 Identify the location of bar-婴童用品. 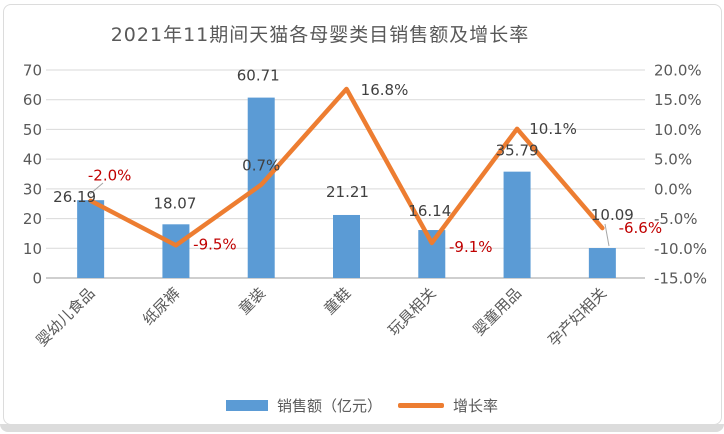
(517, 224).